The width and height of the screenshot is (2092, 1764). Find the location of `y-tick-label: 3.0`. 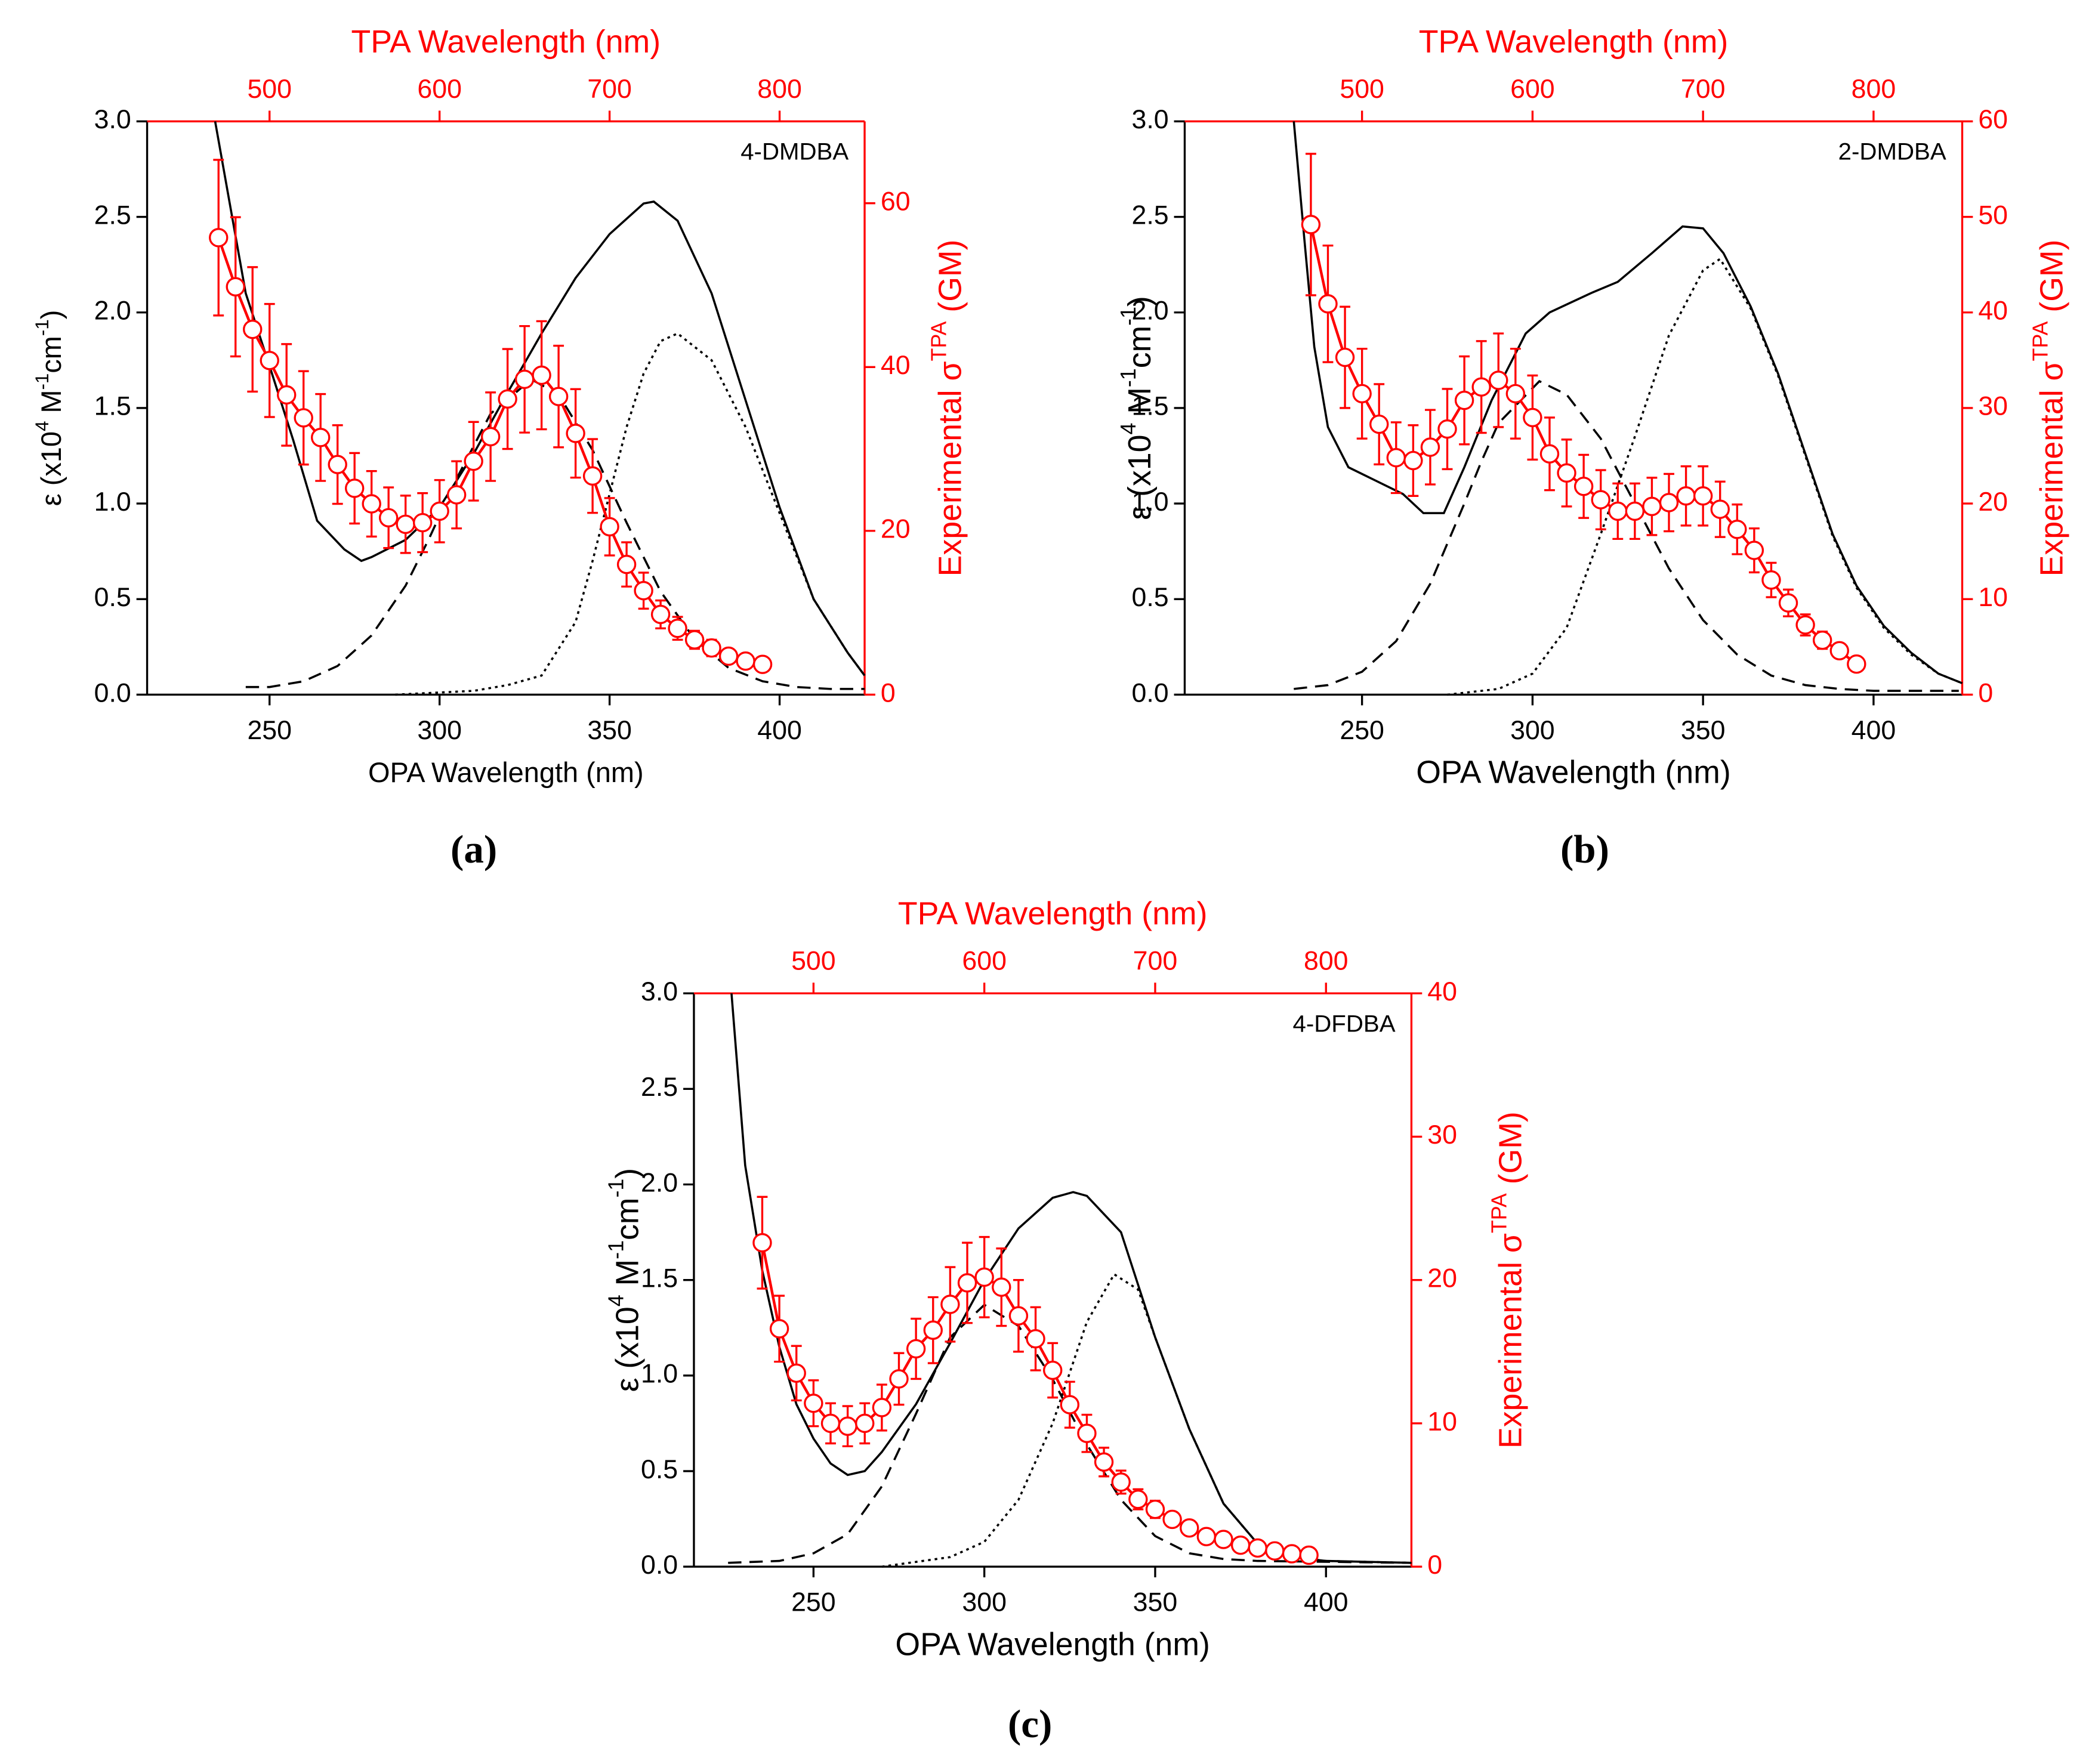

y-tick-label: 3.0 is located at coordinates (659, 992).